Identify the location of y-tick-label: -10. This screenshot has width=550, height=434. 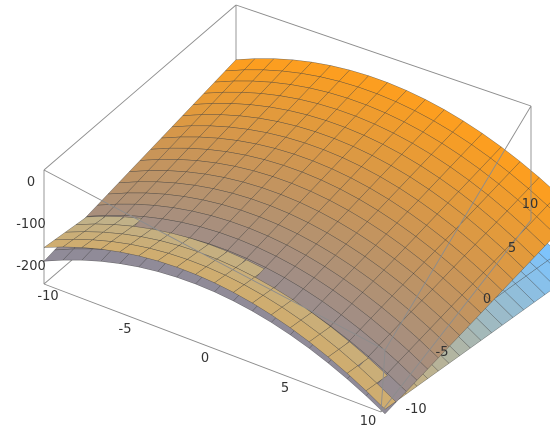
(415, 409).